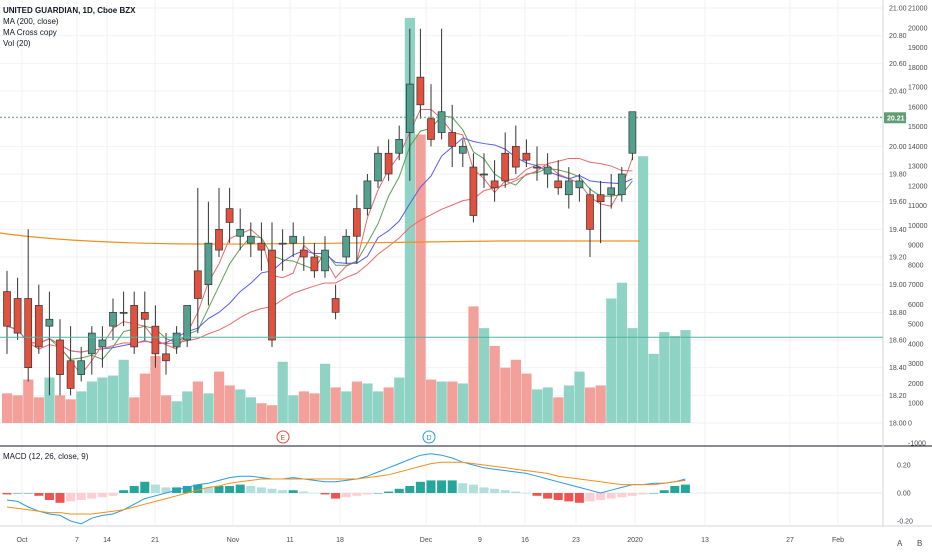  What do you see at coordinates (31, 21) in the screenshot?
I see `indicator-ma200: MA (200, close)` at bounding box center [31, 21].